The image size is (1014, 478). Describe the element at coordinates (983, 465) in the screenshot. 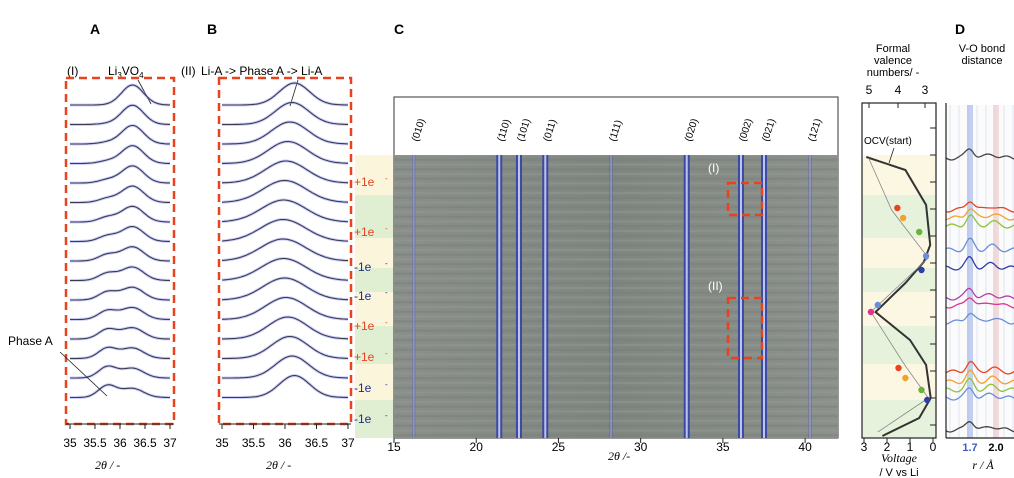

I see `panel-d-xlabel: r / Å` at that location.